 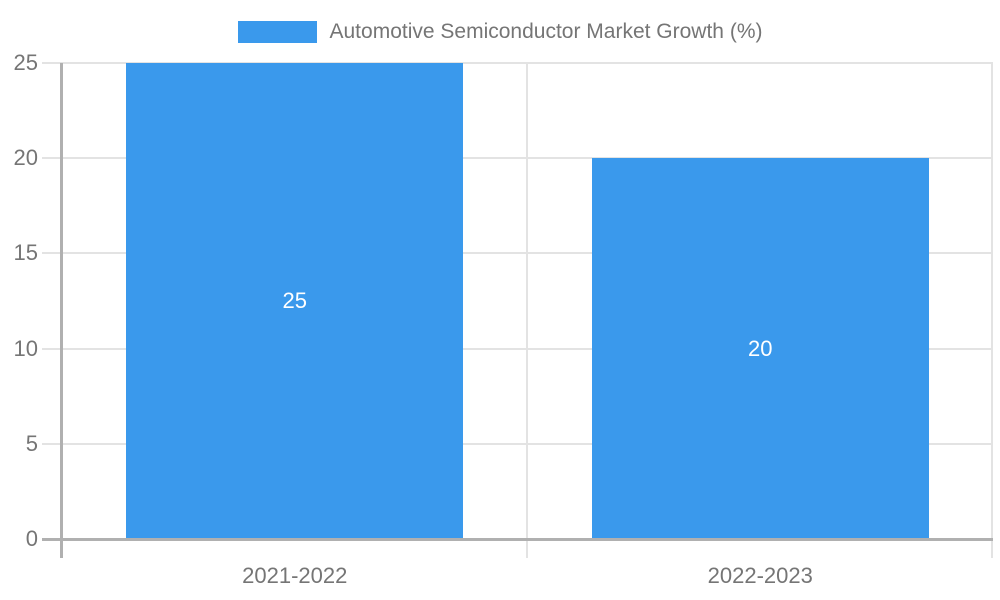 What do you see at coordinates (295, 575) in the screenshot?
I see `x-axis-category-label: 2021-2022` at bounding box center [295, 575].